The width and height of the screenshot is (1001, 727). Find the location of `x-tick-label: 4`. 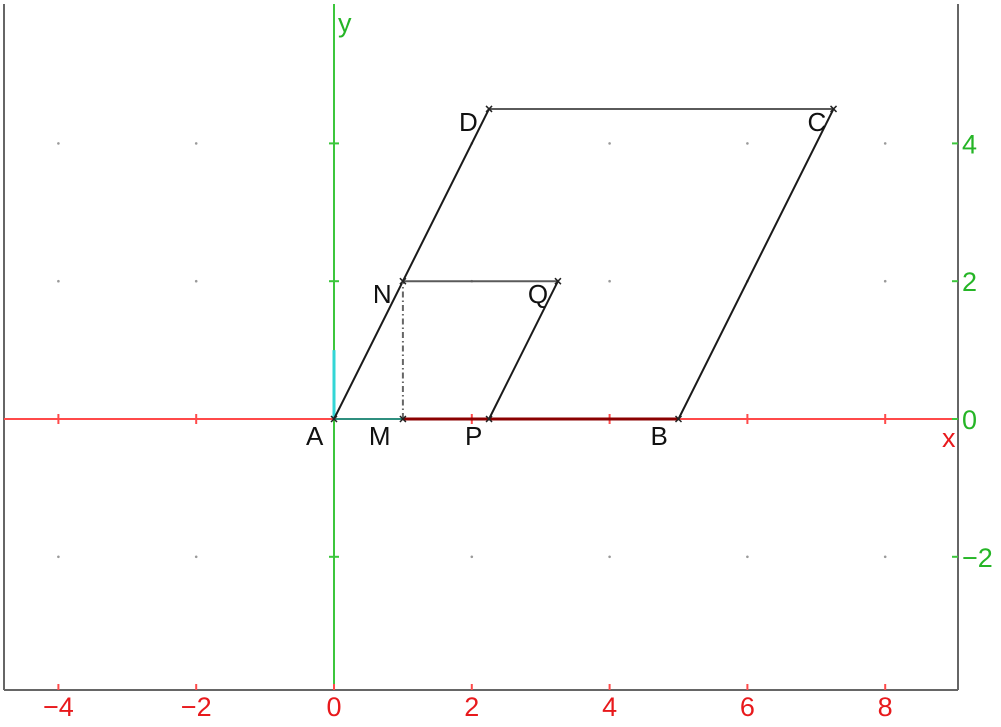

x-tick-label: 4 is located at coordinates (609, 707).